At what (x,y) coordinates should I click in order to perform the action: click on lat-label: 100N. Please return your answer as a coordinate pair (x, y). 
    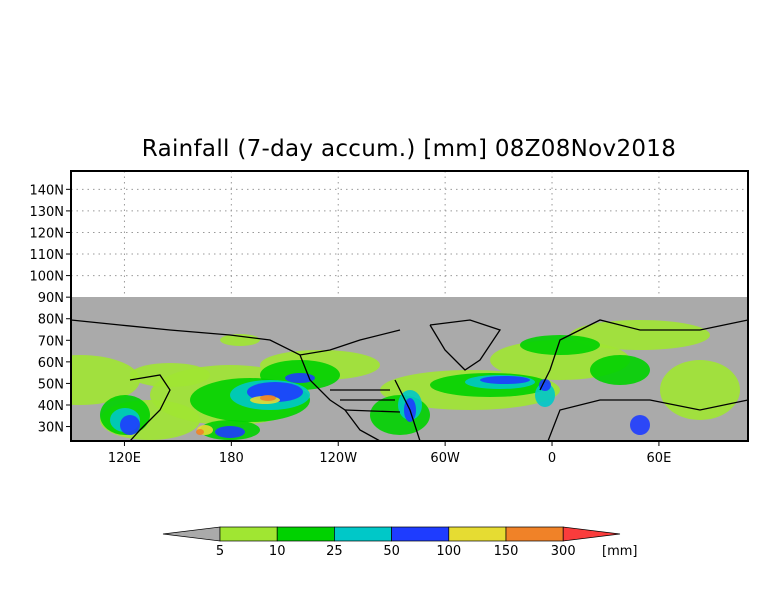
    Looking at the image, I should click on (46, 277).